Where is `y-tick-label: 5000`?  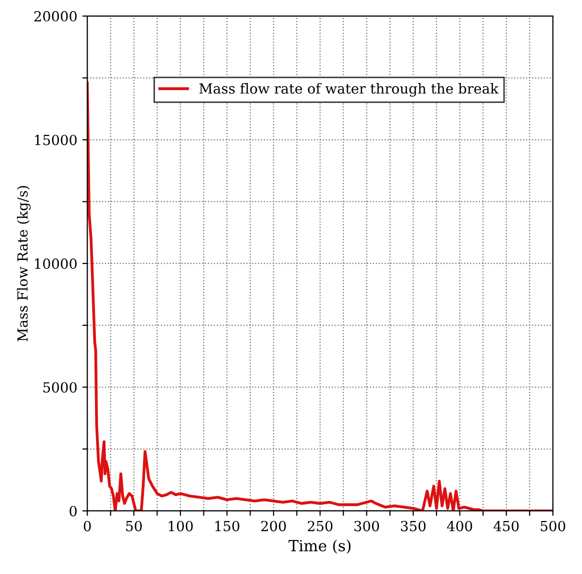
y-tick-label: 5000 is located at coordinates (60, 387).